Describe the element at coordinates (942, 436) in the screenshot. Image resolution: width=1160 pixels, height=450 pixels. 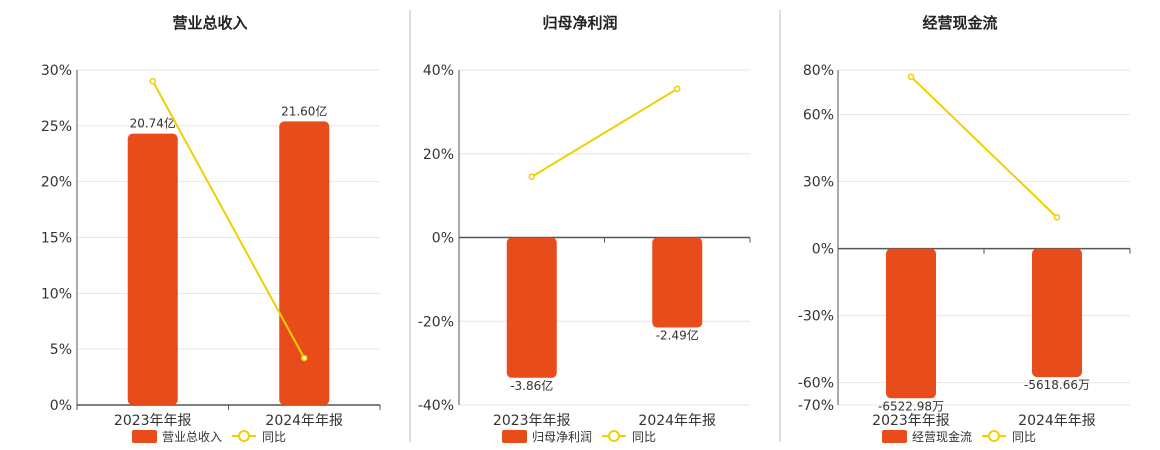
I see `legend-bar-label: 经营现金流` at that location.